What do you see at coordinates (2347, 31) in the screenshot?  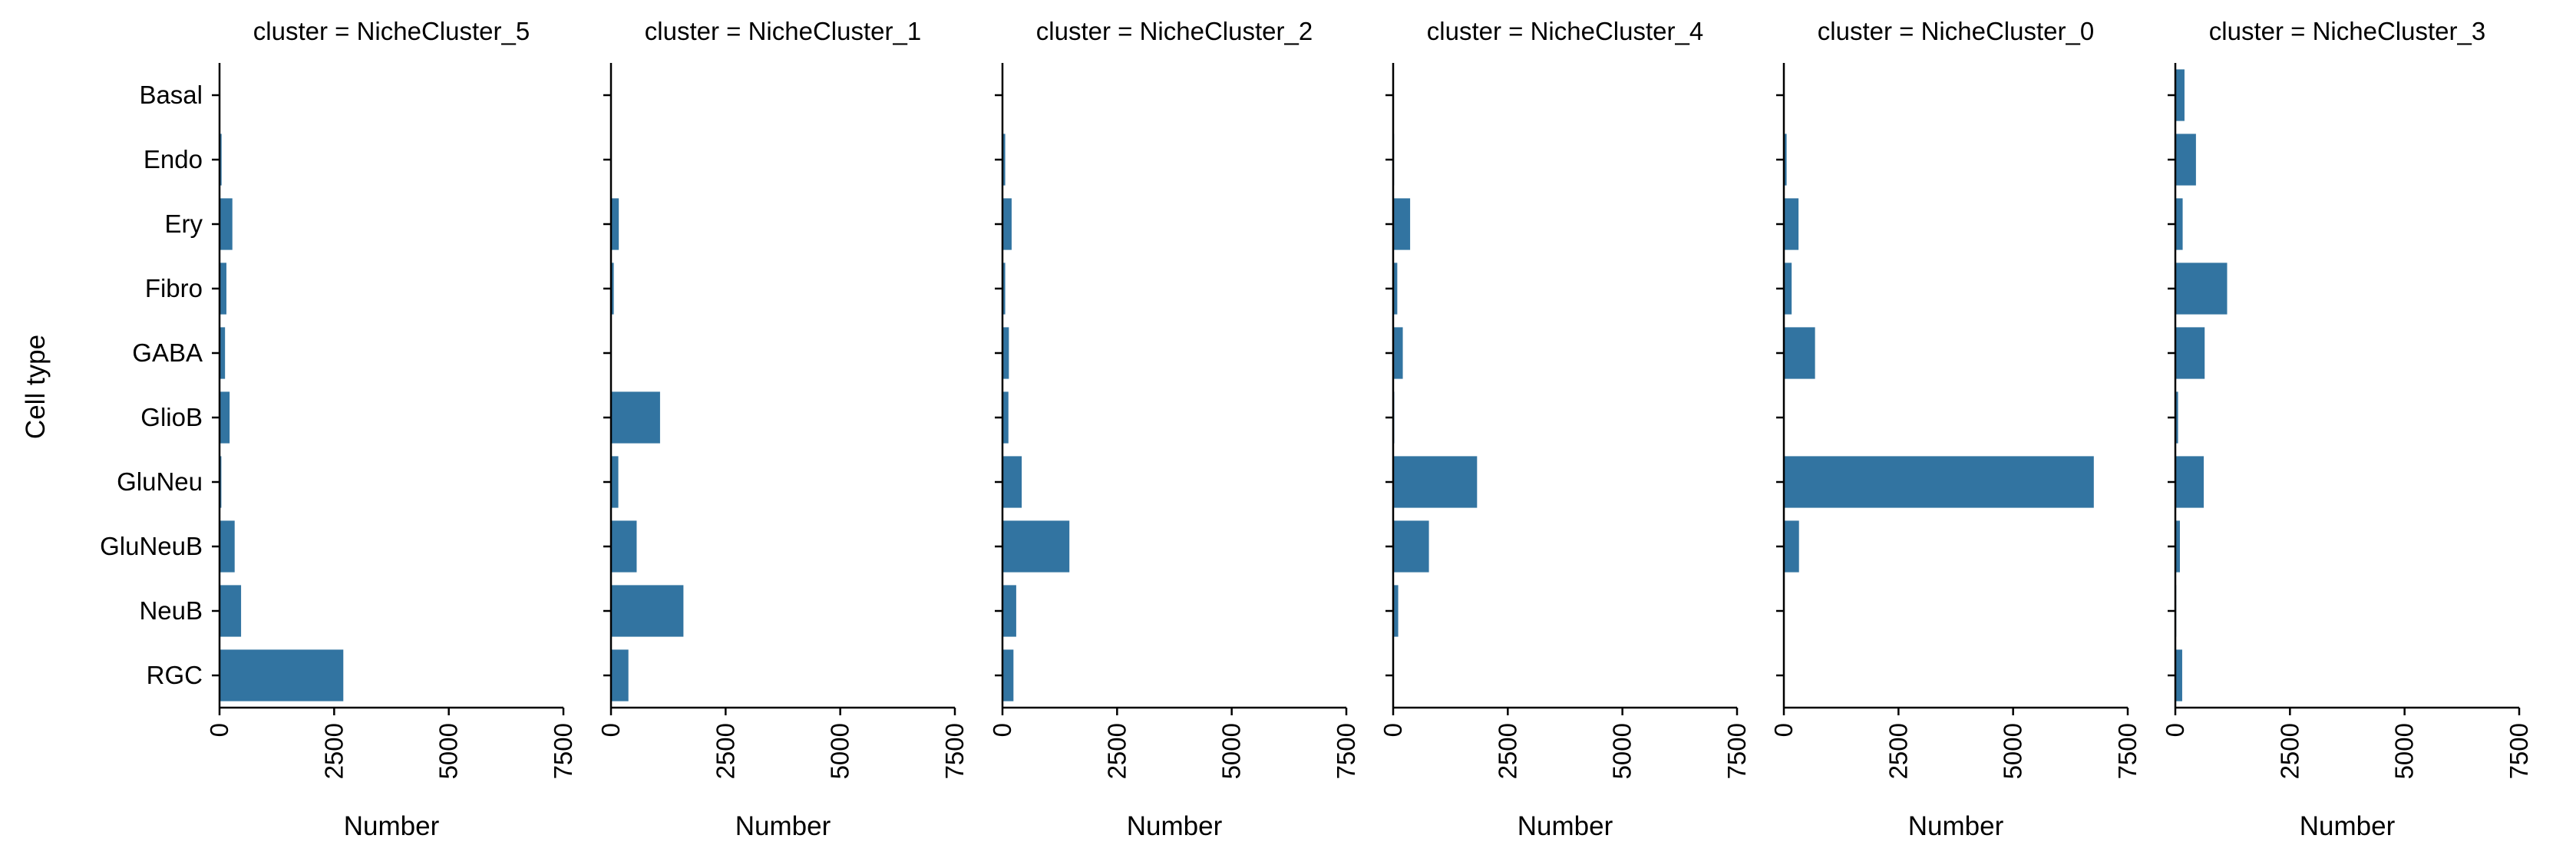 I see `facet-title: cluster = NicheCluster_3` at bounding box center [2347, 31].